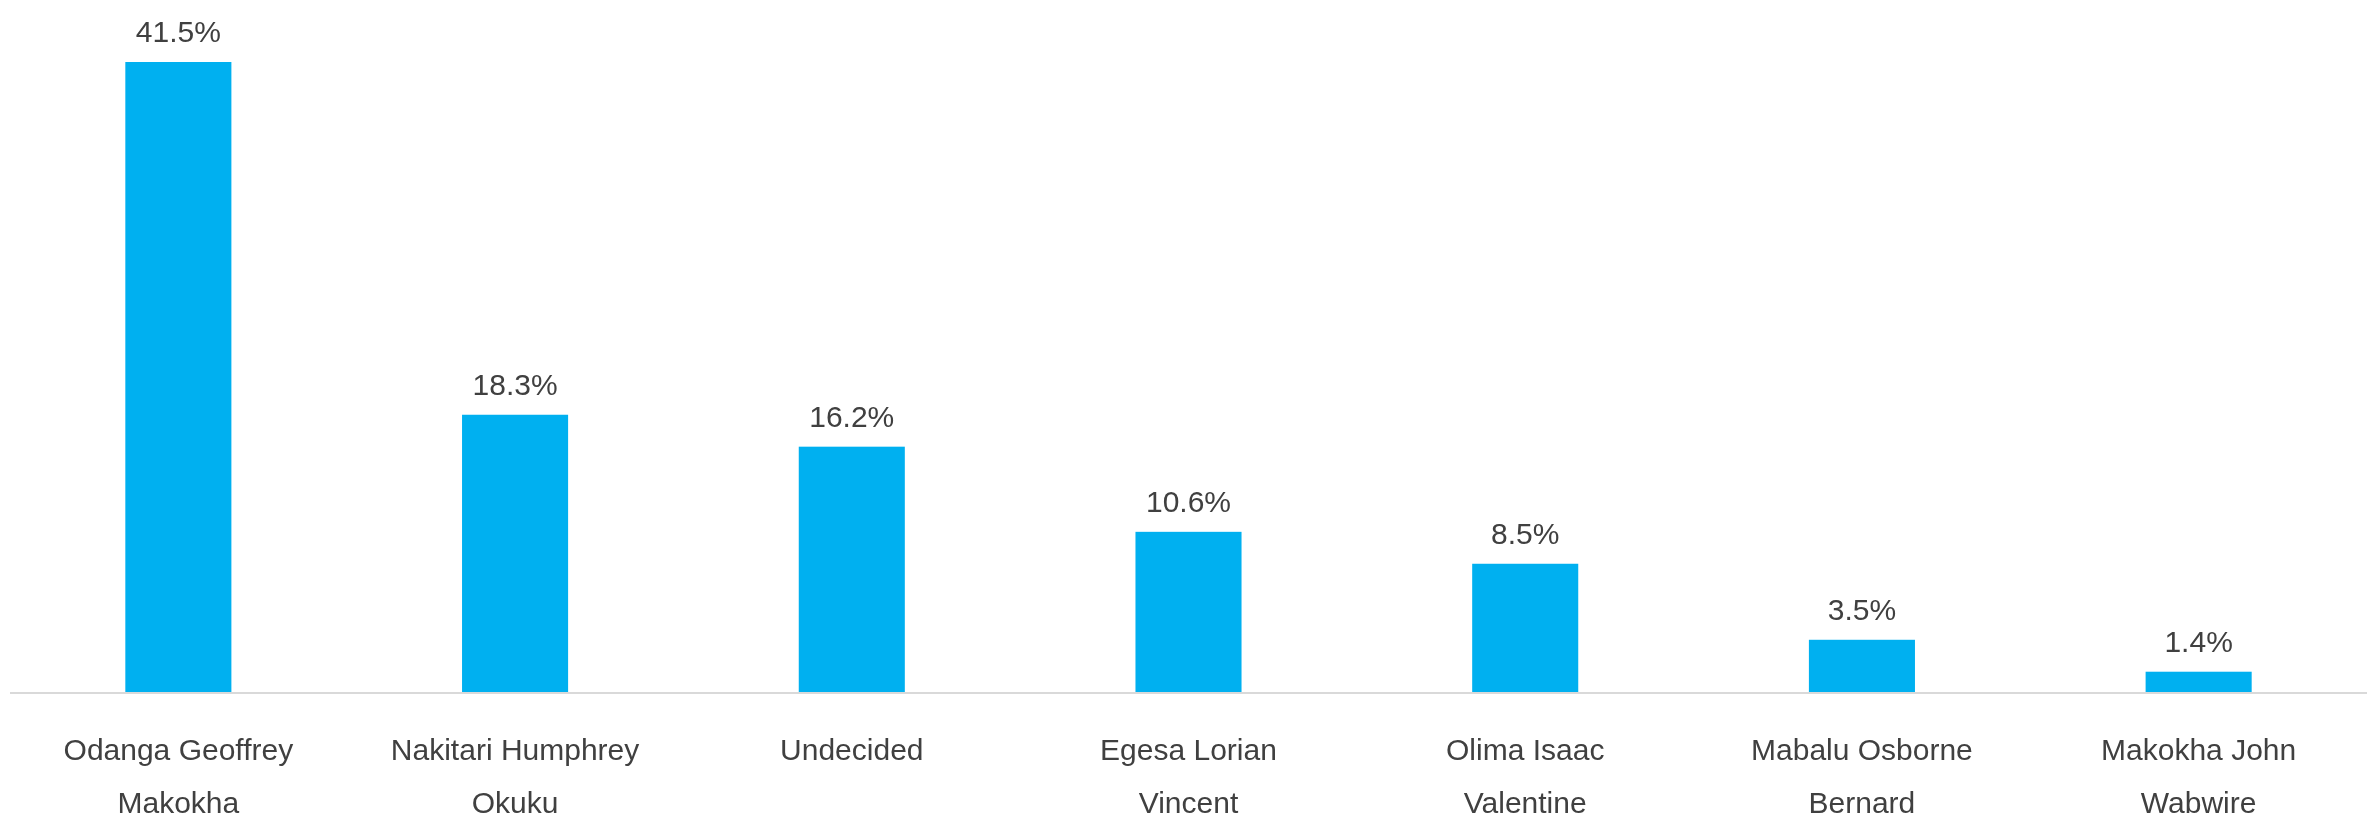 The width and height of the screenshot is (2377, 818). Describe the element at coordinates (178, 775) in the screenshot. I see `x-tick-label: Odanga Geoffrey Makokha` at that location.